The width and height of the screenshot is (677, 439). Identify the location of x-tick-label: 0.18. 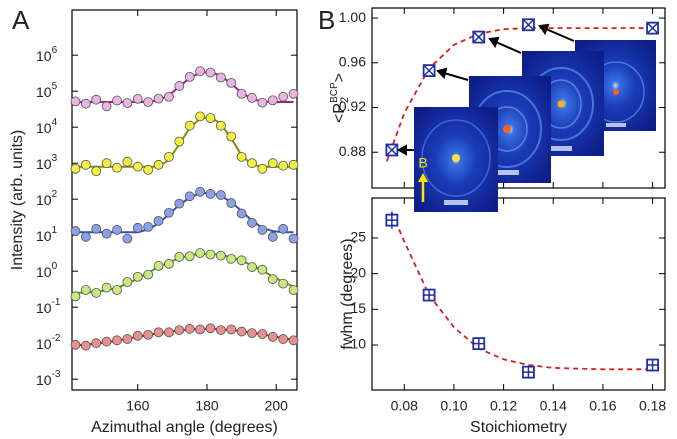
(652, 406).